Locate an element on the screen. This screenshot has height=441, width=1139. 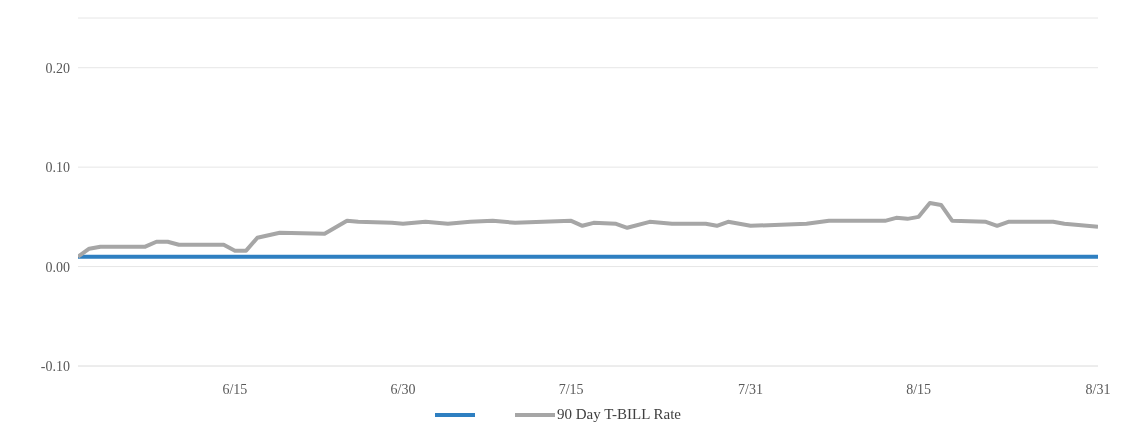
x-tick-label: 6/30 is located at coordinates (403, 389).